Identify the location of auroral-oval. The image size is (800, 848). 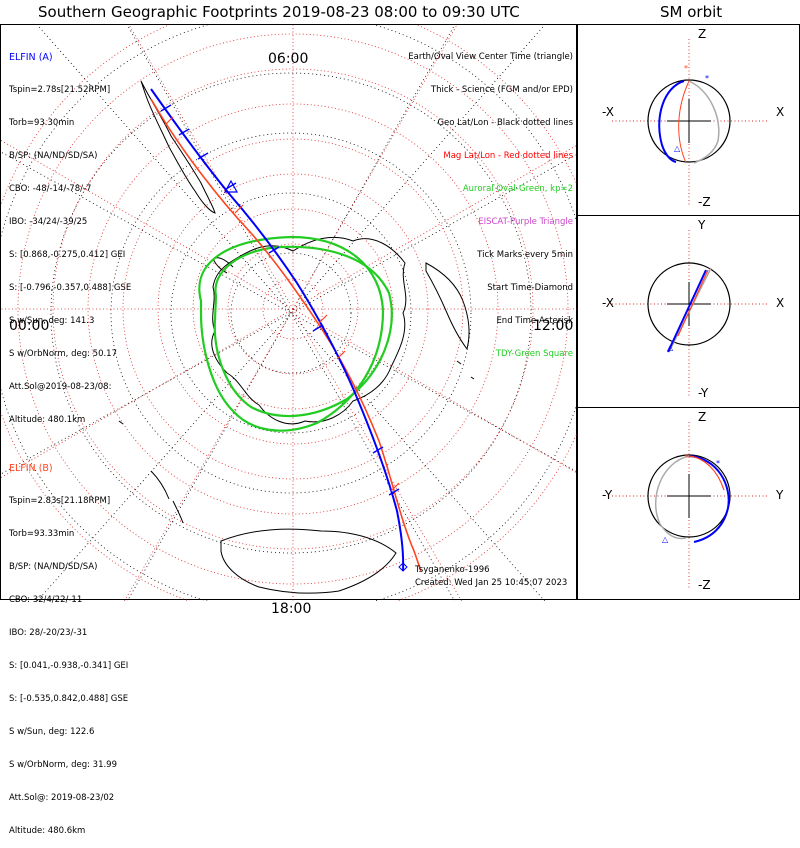
(295, 333).